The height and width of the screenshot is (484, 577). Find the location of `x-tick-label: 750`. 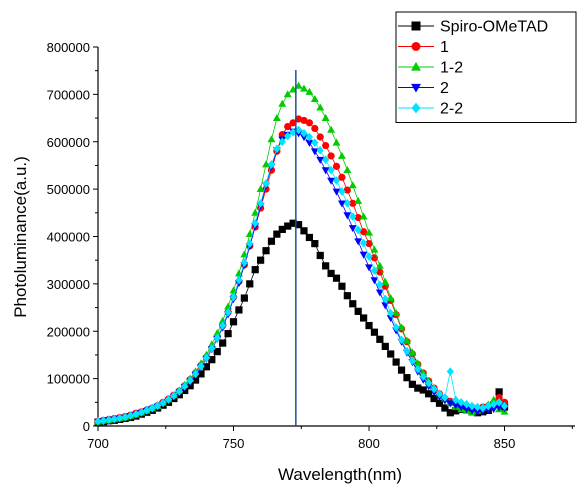

x-tick-label: 750 is located at coordinates (234, 443).